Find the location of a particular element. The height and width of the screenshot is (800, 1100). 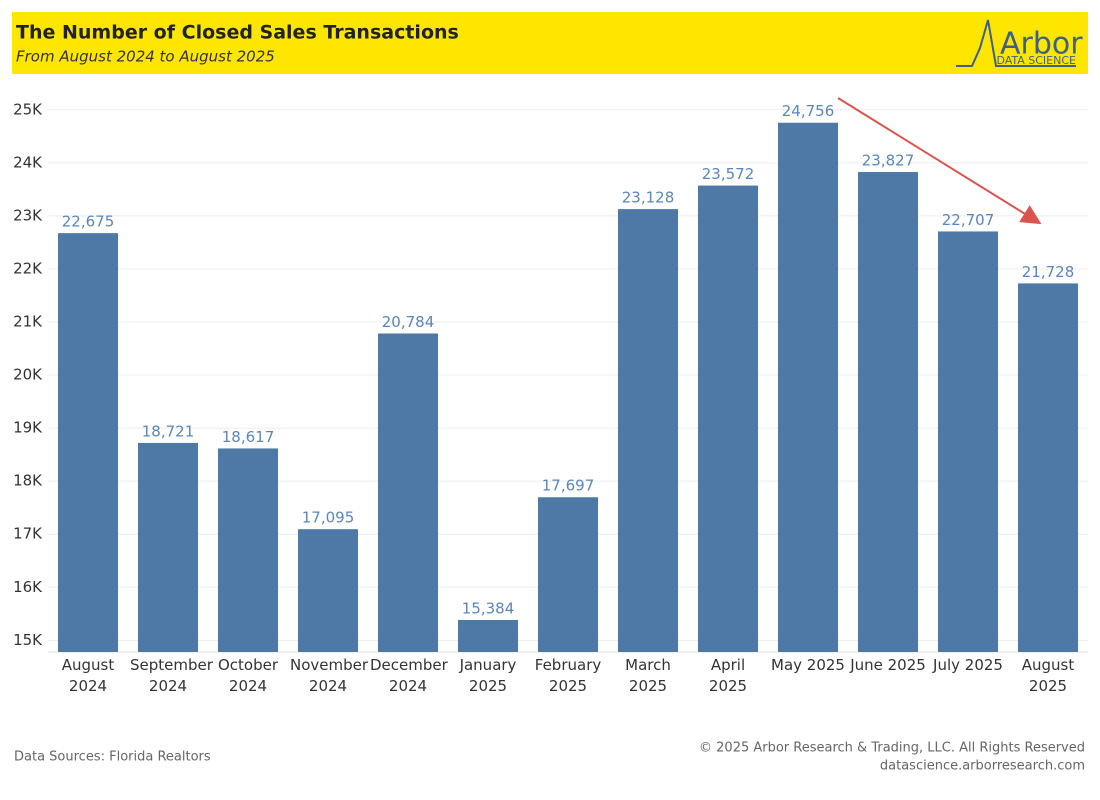

chart-subtitle: From August 2024 to August 2025 is located at coordinates (145, 57).